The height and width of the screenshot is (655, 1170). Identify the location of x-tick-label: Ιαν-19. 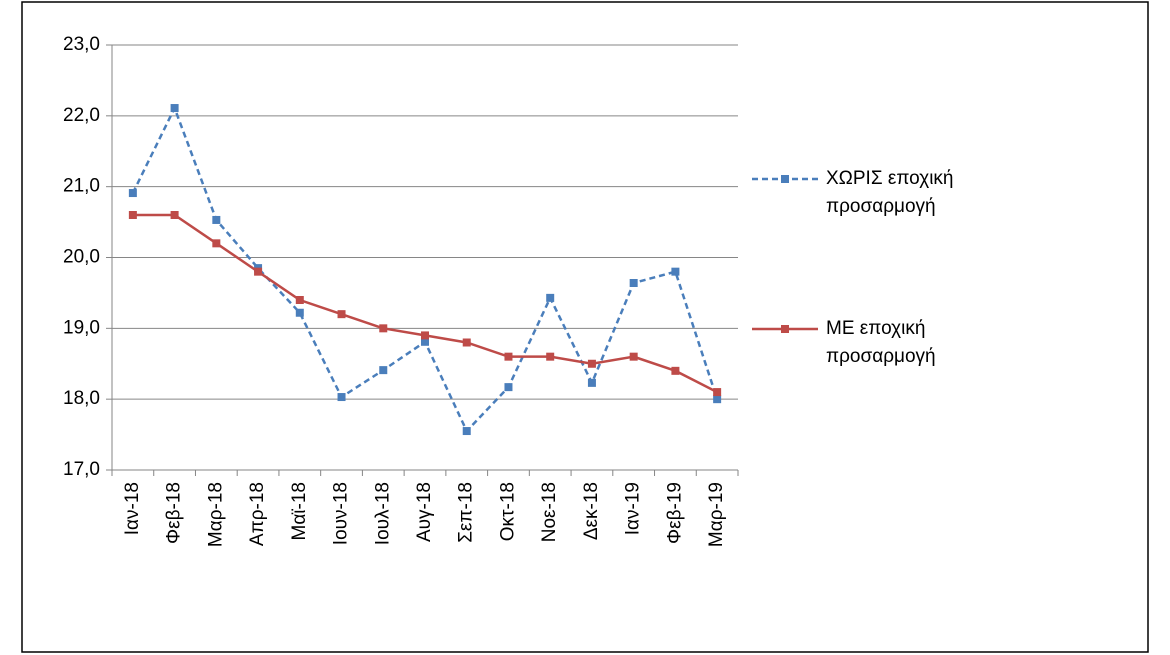
(633, 508).